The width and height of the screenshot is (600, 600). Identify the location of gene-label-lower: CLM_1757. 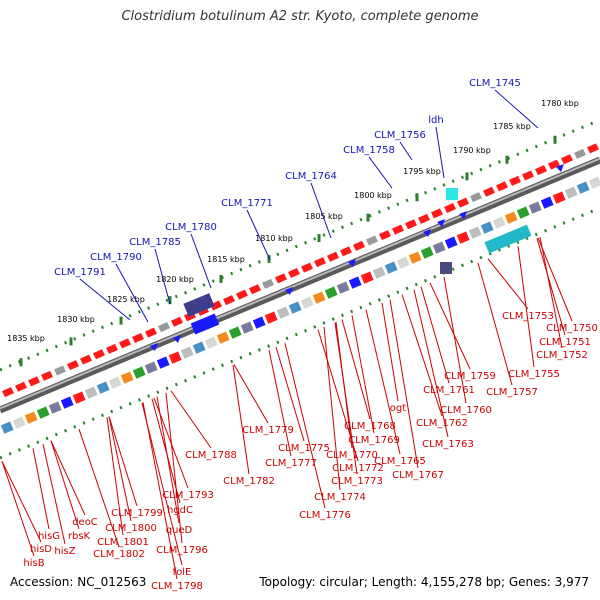
(512, 392).